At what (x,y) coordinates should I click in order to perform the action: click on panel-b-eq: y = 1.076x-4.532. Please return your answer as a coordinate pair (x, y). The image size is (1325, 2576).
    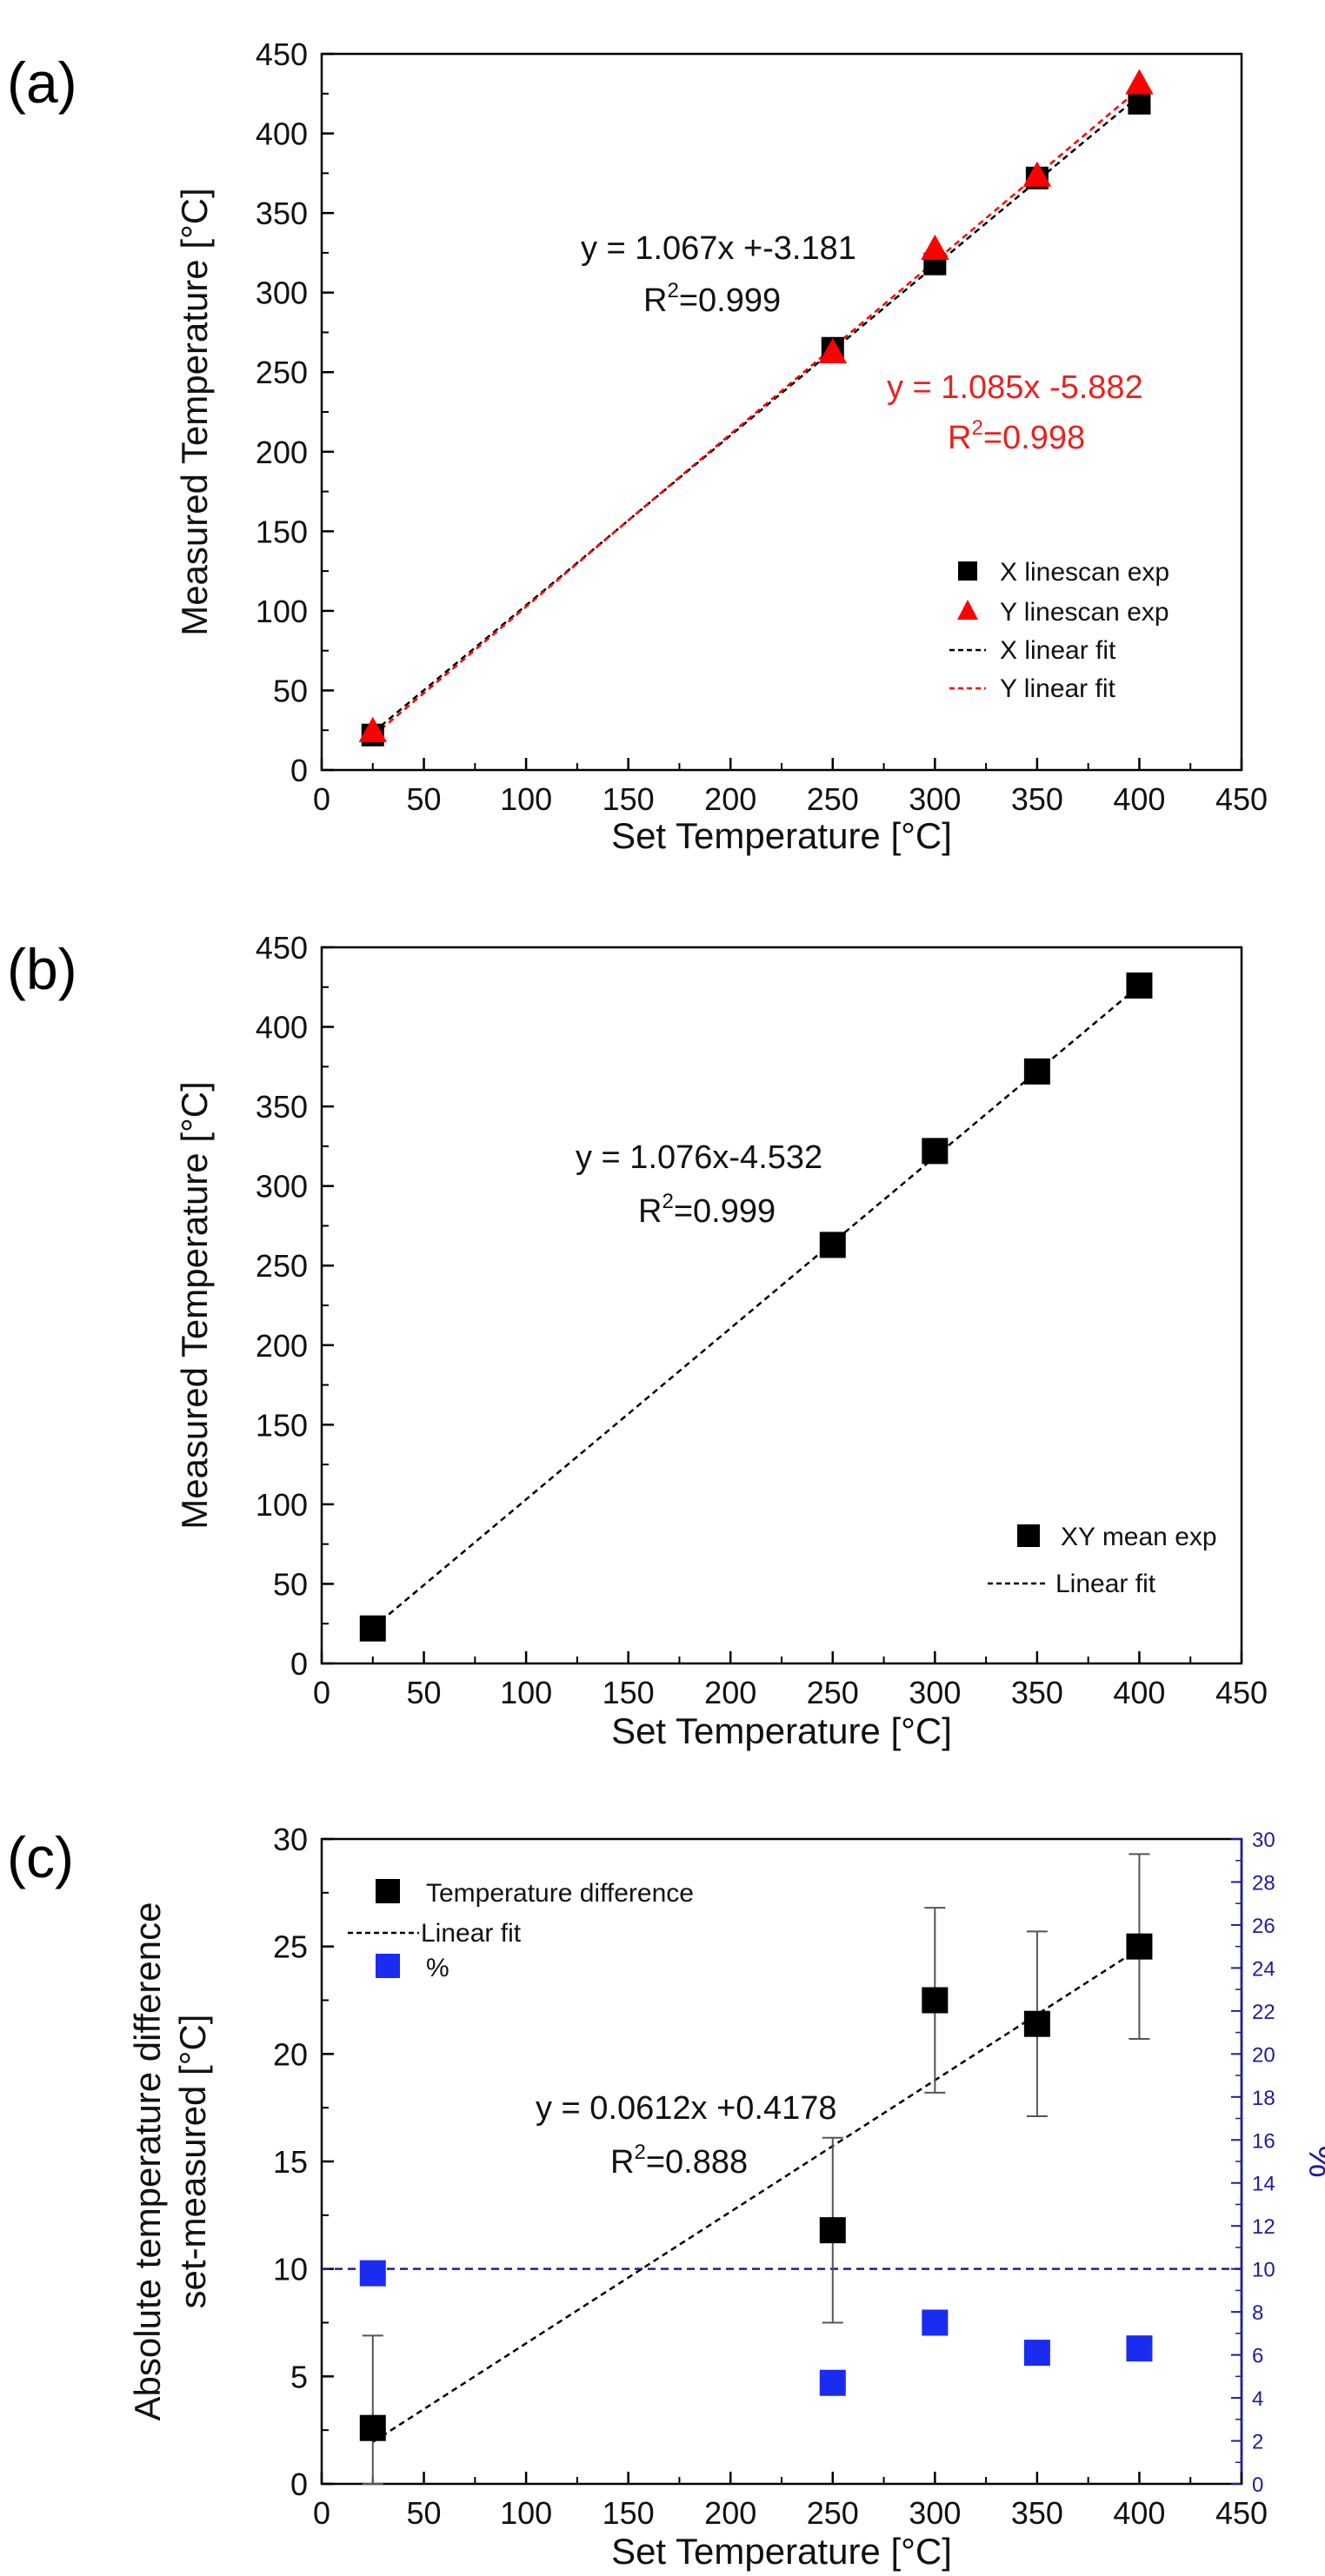
    Looking at the image, I should click on (699, 1157).